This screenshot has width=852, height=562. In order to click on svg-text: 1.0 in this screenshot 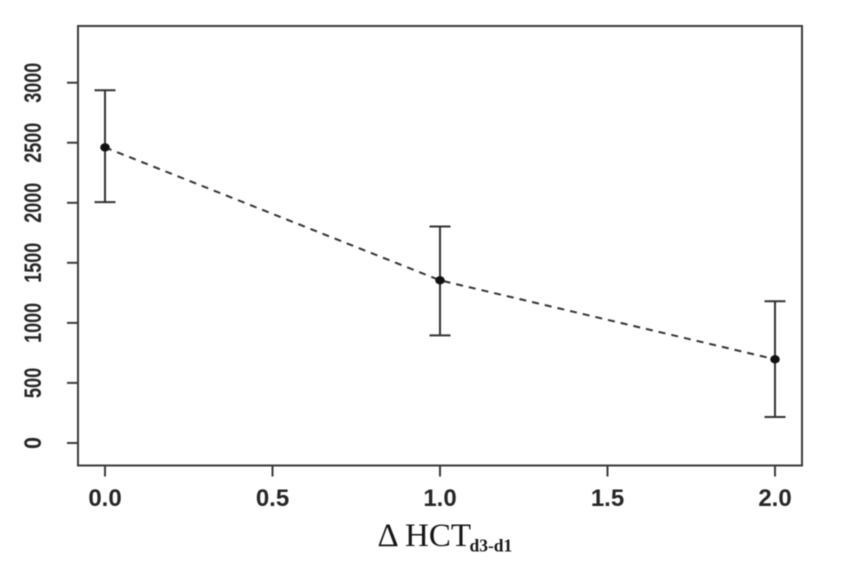, I will do `click(439, 498)`.